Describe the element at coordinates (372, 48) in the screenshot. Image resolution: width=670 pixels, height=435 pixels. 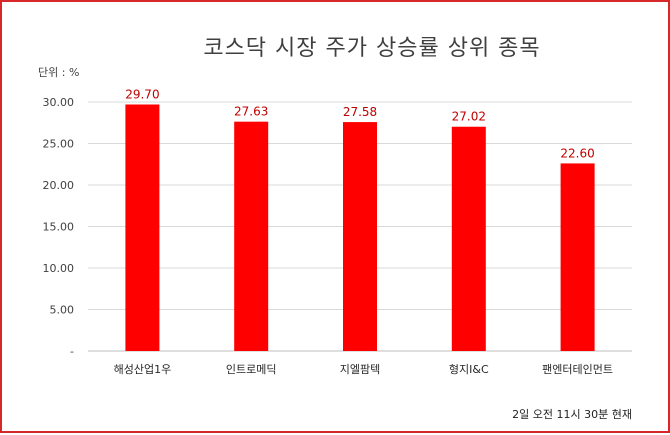
I see `chart-title: 코스닥 시장 주가 상승률 상위 종목` at that location.